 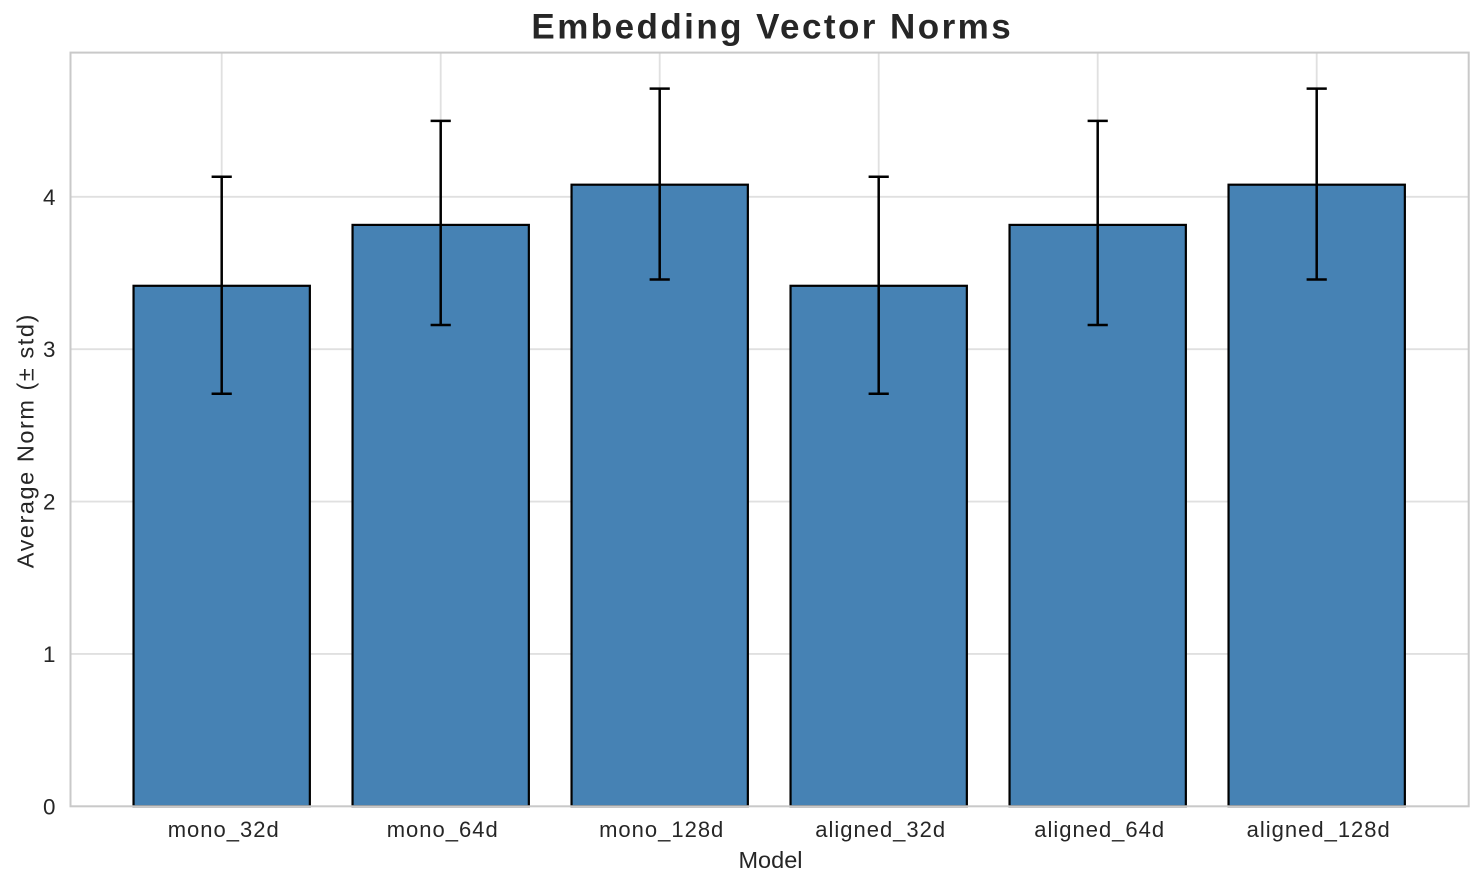 What do you see at coordinates (49, 654) in the screenshot?
I see `svg-text: 1` at bounding box center [49, 654].